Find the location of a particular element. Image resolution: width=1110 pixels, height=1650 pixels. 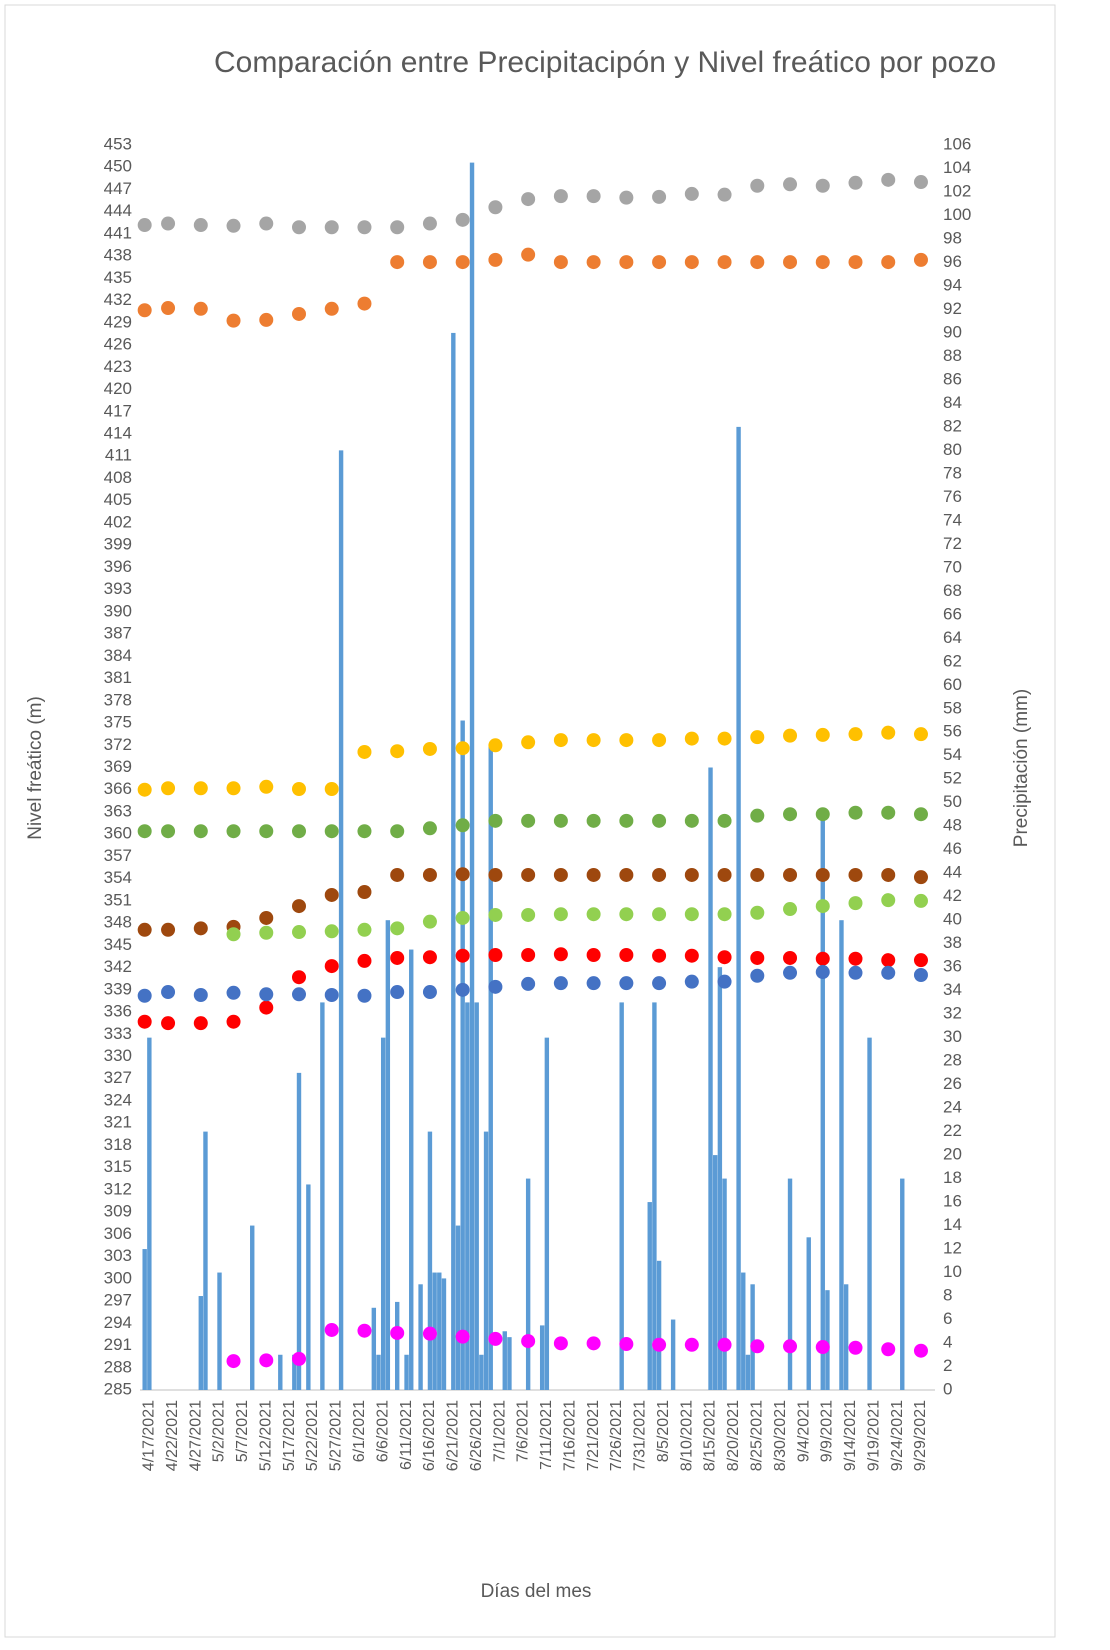

y2-tick-label: 76 is located at coordinates (952, 496).